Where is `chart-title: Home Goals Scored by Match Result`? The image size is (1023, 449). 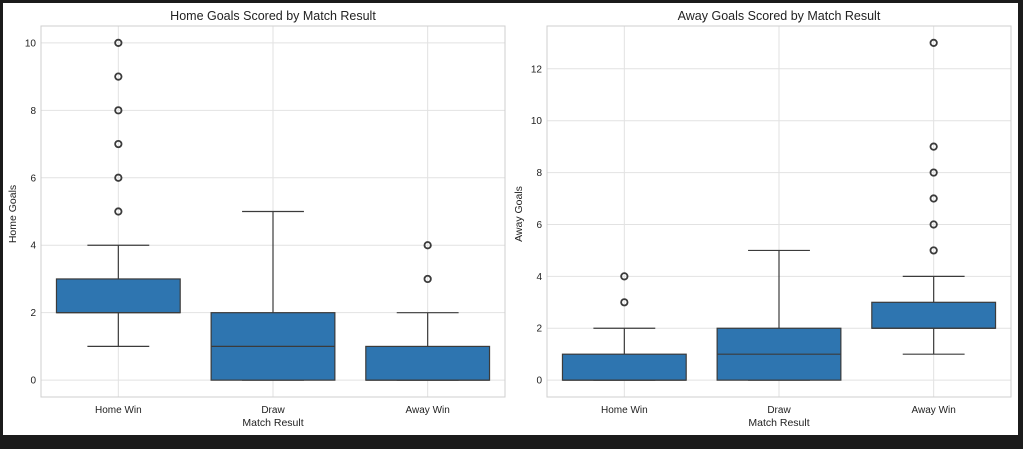
chart-title: Home Goals Scored by Match Result is located at coordinates (273, 16).